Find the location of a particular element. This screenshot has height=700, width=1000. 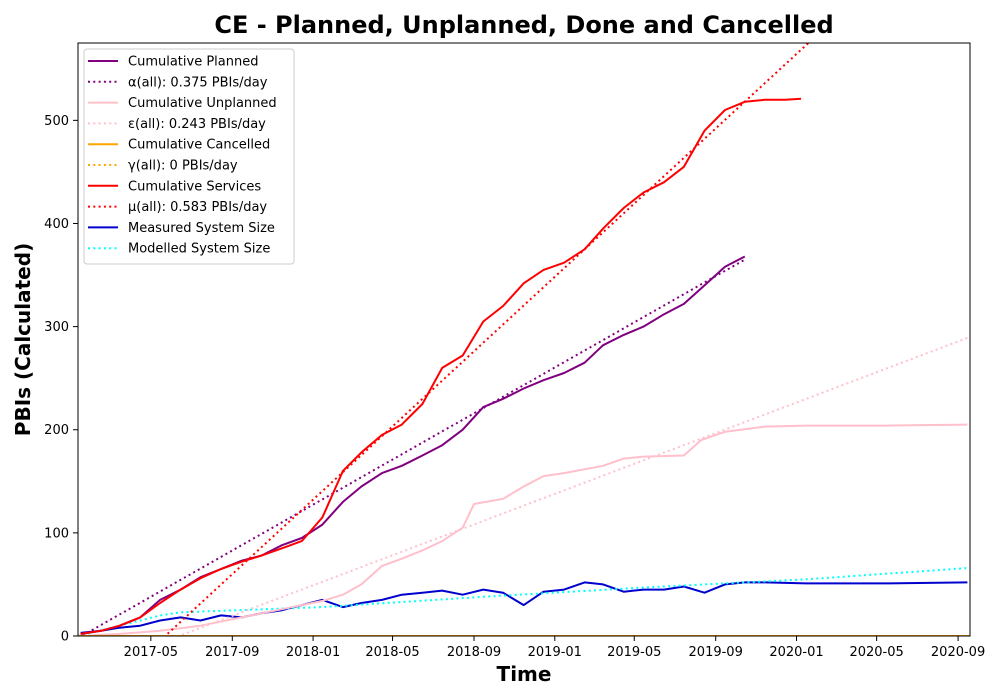

legend-label-modelled-system-size: Modelled System Size is located at coordinates (199, 249).